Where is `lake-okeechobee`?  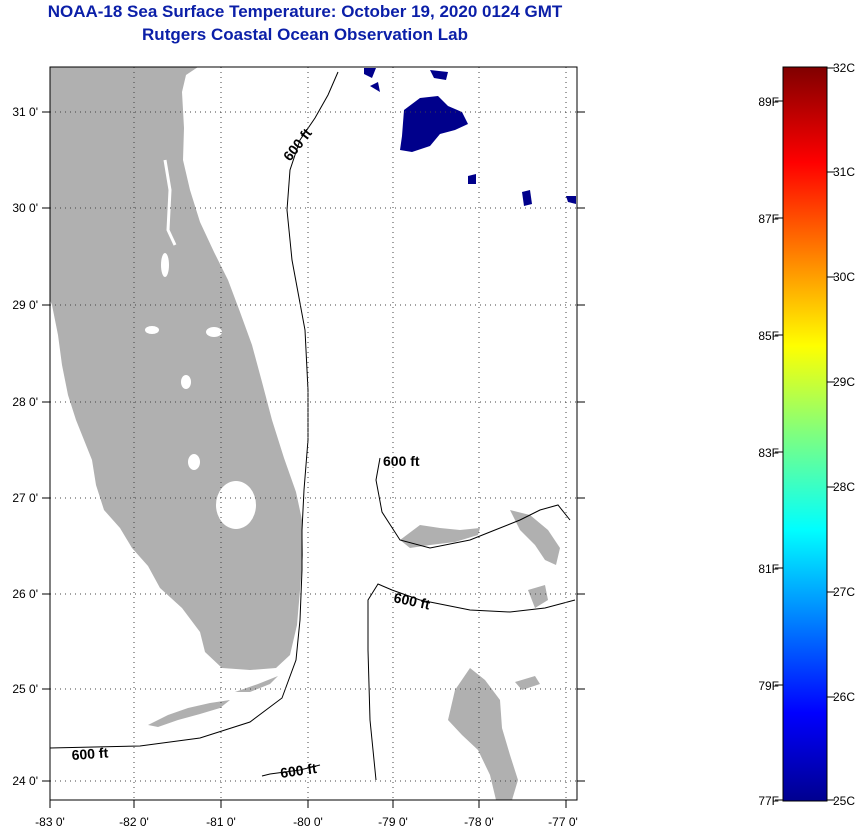 lake-okeechobee is located at coordinates (236, 505).